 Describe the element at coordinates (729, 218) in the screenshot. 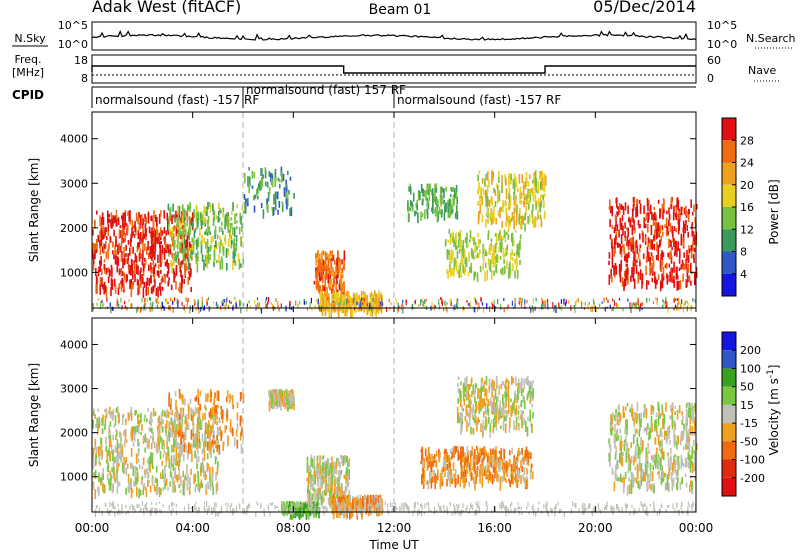

I see `colorbar-cell` at that location.